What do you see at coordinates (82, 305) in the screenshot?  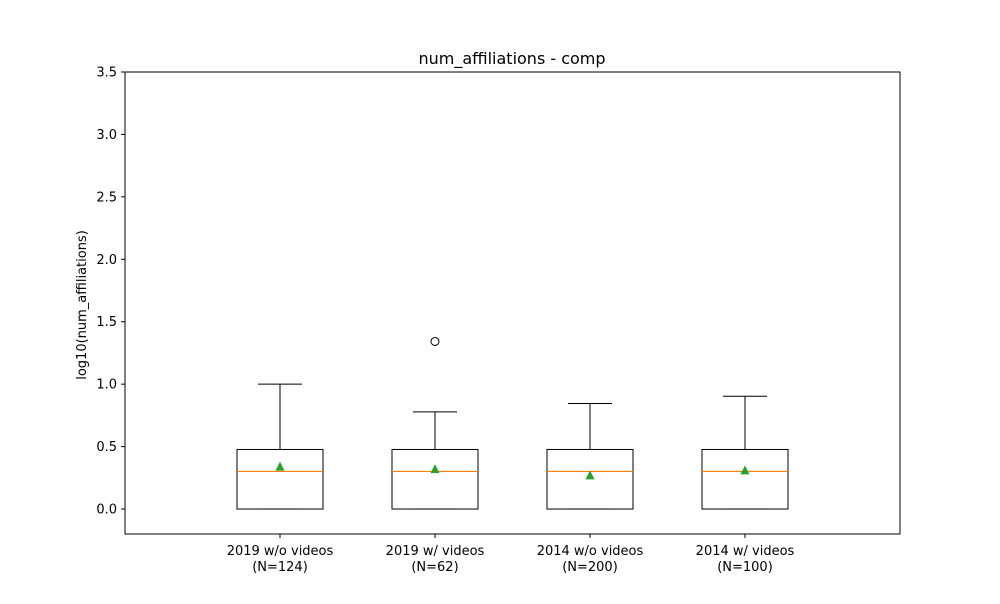 I see `y-axis-label: log10(num_affiliations)` at bounding box center [82, 305].